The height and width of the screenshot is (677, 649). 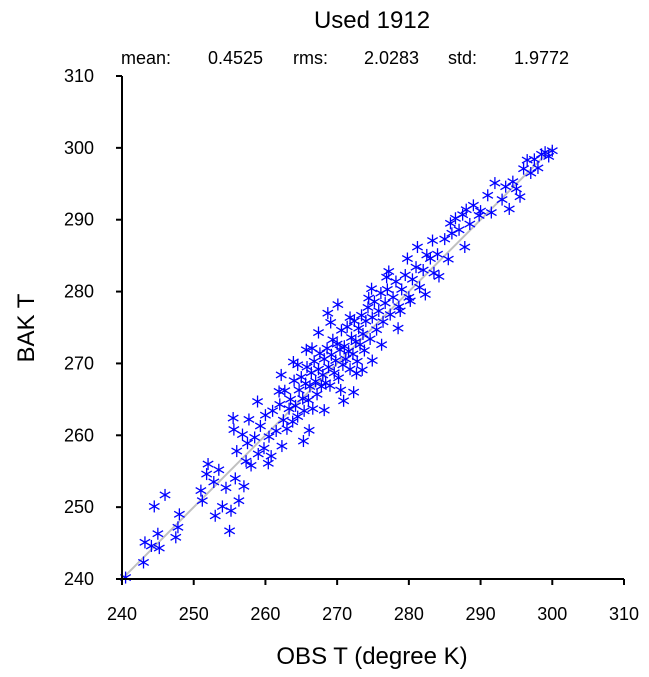 I want to click on y-tick-label: 250, so click(x=79, y=507).